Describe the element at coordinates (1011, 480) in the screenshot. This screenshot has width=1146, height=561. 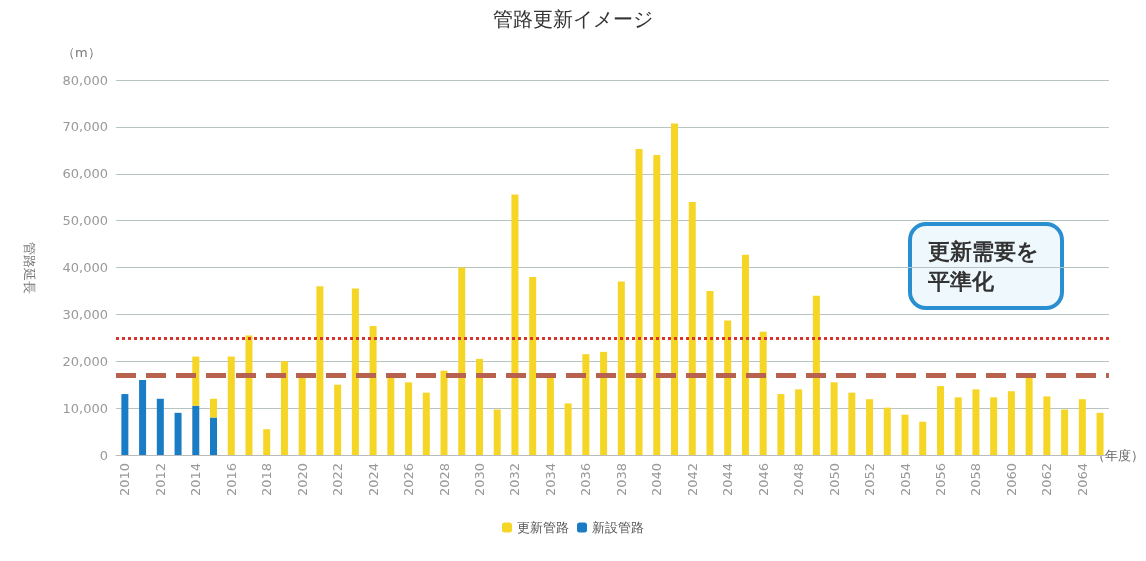
I see `x-tick-label: 2060` at that location.